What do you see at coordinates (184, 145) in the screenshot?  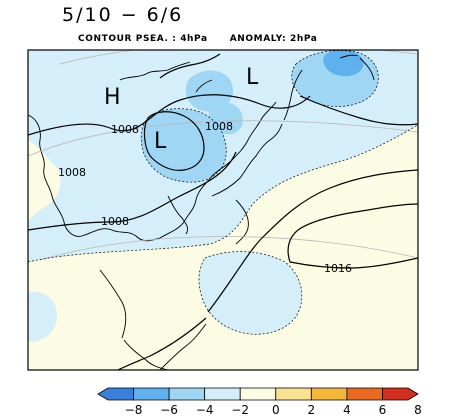 I see `anomaly-patch-center` at bounding box center [184, 145].